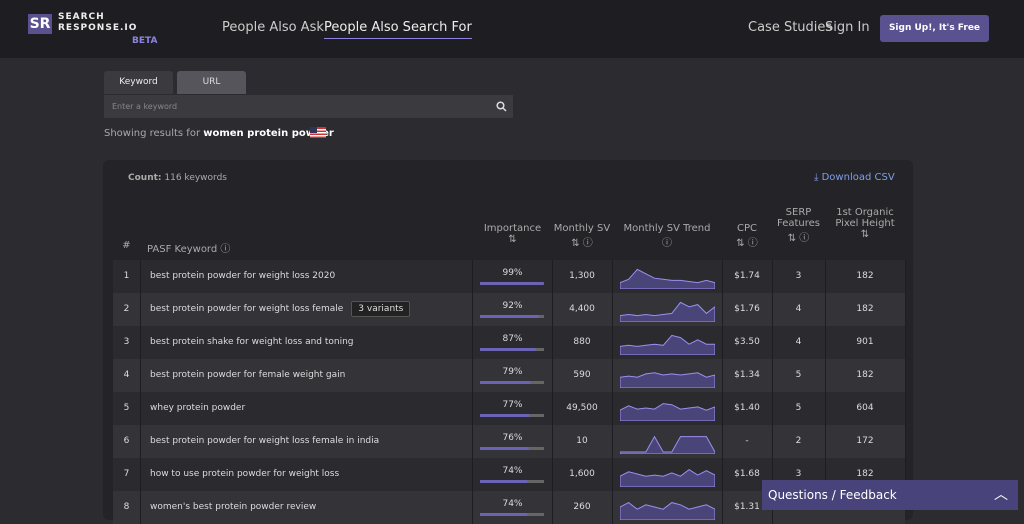 This screenshot has height=524, width=1024. I want to click on column-header: 1st Organic Pixel Height ⇅, so click(865, 223).